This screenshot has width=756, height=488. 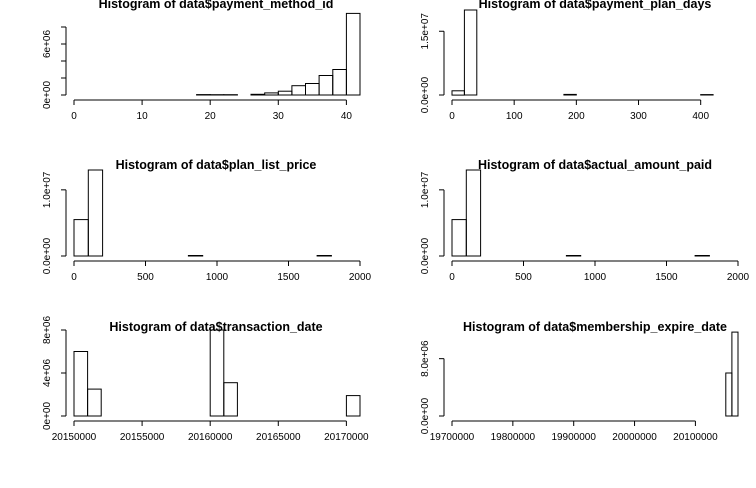 I want to click on x-tick-label: 20155000, so click(x=142, y=437).